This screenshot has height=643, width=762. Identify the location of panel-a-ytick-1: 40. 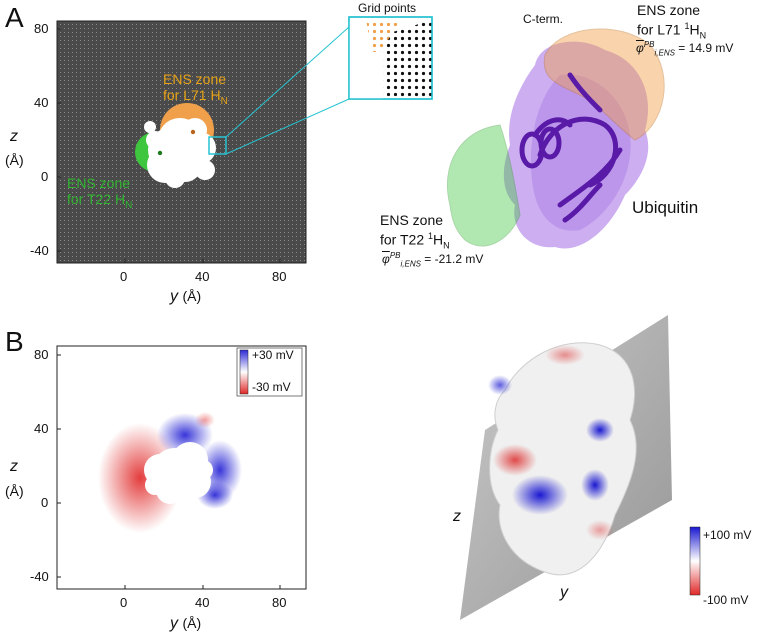
(41, 102).